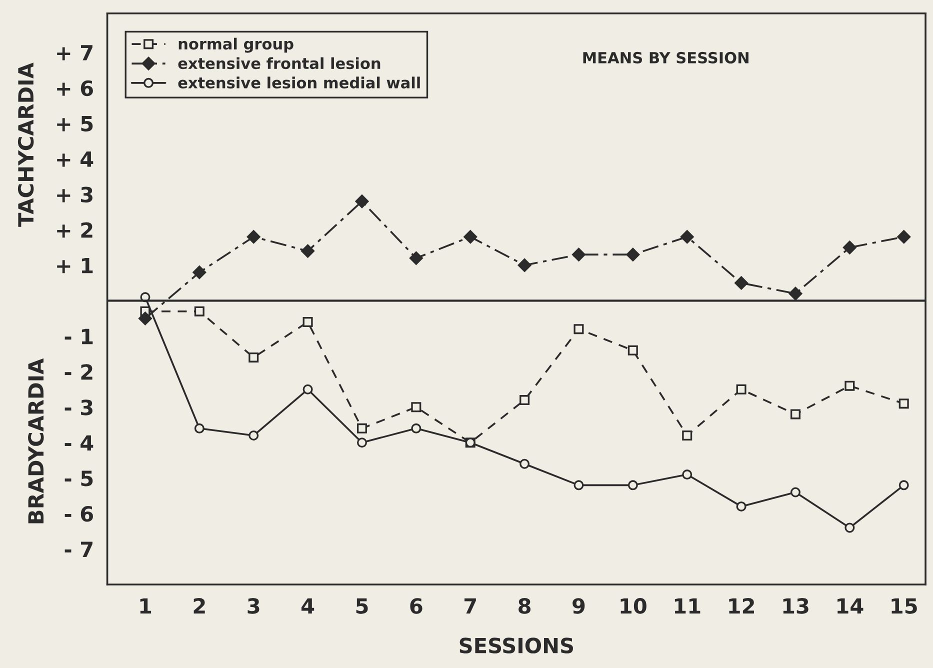 This screenshot has width=933, height=668. I want to click on y-tick-label: - 5, so click(78, 478).